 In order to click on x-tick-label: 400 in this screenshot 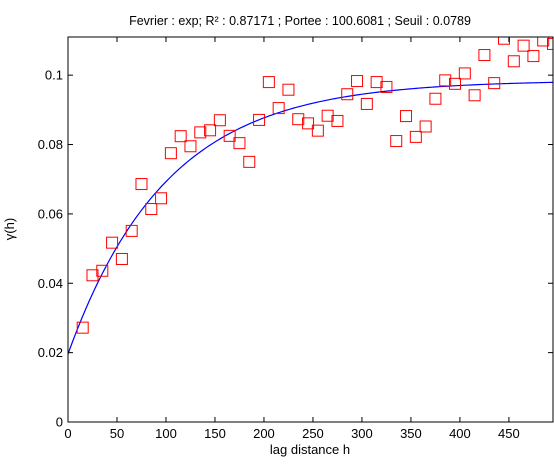, I will do `click(460, 433)`.